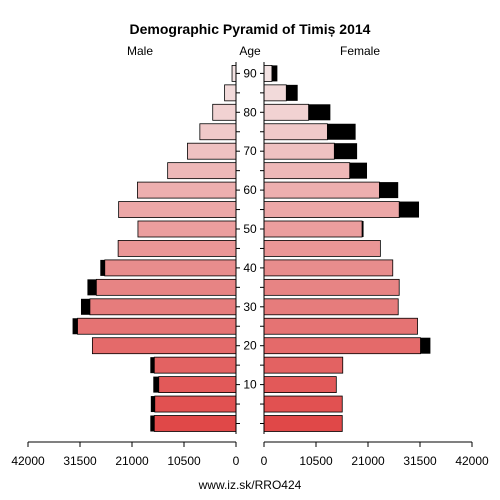  I want to click on age-tick-label: 90, so click(250, 73).